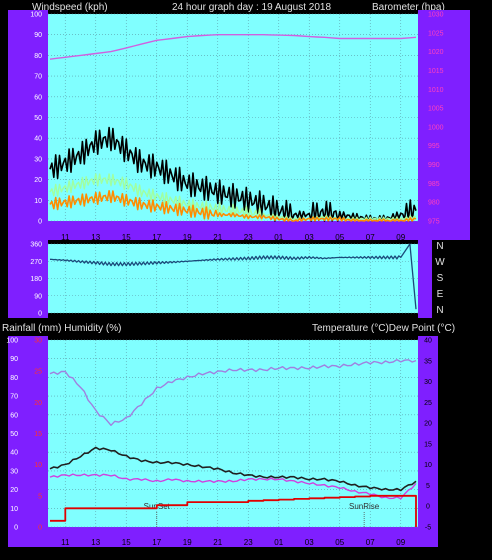 The width and height of the screenshot is (492, 560). Describe the element at coordinates (65, 237) in the screenshot. I see `wind-x-tick-11: 11` at that location.